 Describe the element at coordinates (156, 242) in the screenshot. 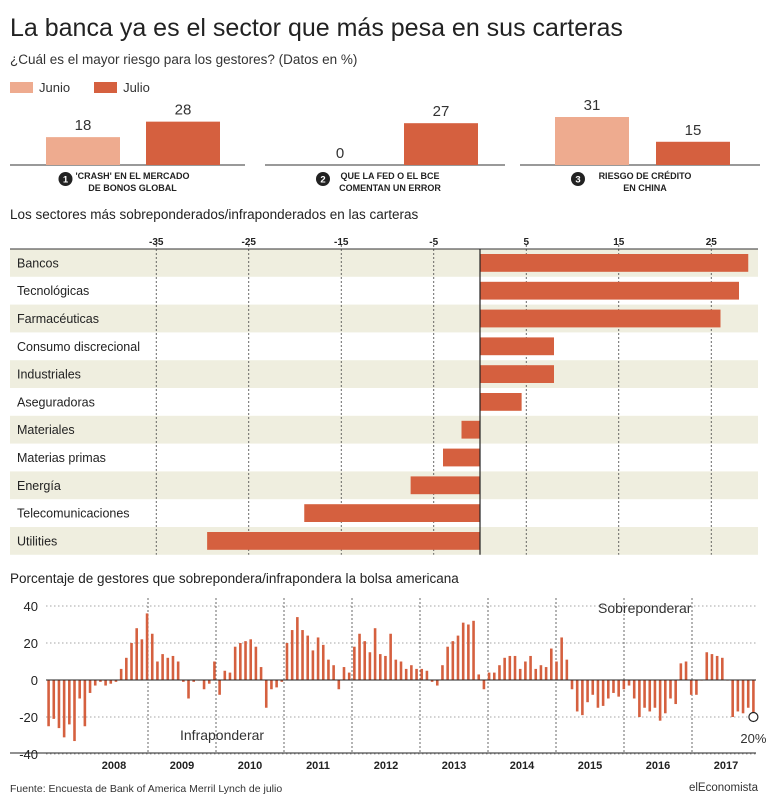

I see `sector-tick-label: -35` at that location.